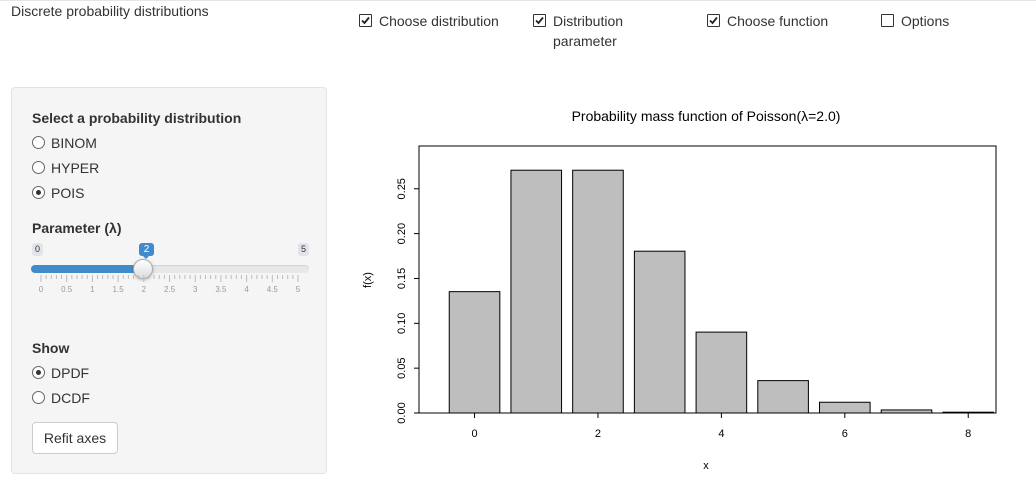 This screenshot has width=1036, height=503. Describe the element at coordinates (298, 289) in the screenshot. I see `slider-tick-label: 5` at that location.